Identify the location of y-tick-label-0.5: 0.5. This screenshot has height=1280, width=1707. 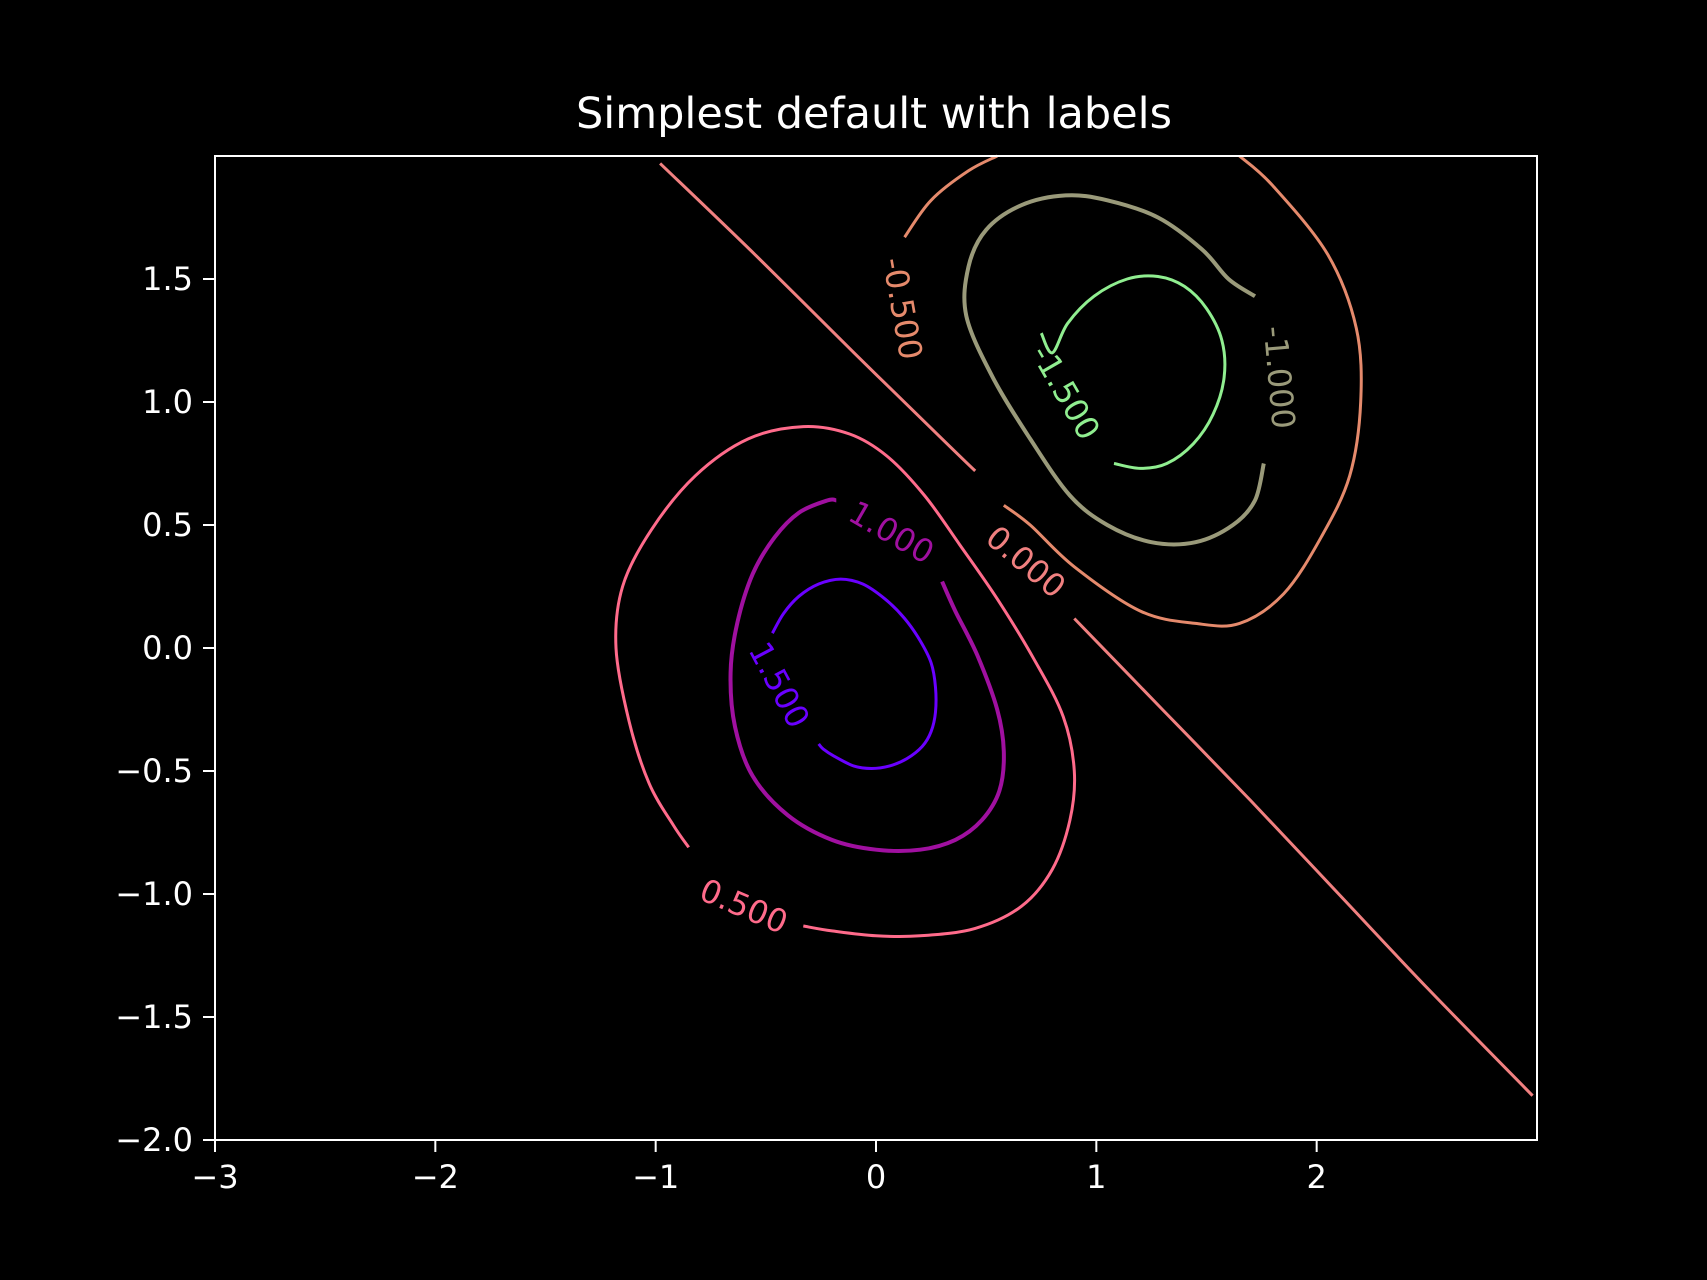
(167, 525).